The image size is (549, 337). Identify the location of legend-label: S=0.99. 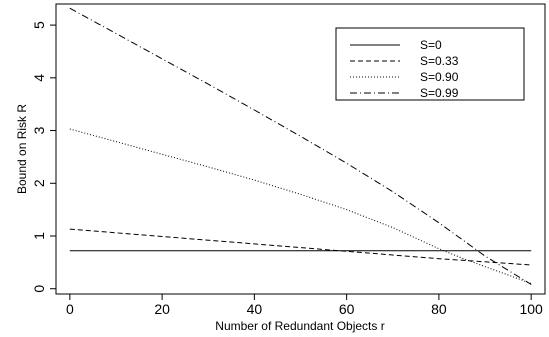
(439, 93).